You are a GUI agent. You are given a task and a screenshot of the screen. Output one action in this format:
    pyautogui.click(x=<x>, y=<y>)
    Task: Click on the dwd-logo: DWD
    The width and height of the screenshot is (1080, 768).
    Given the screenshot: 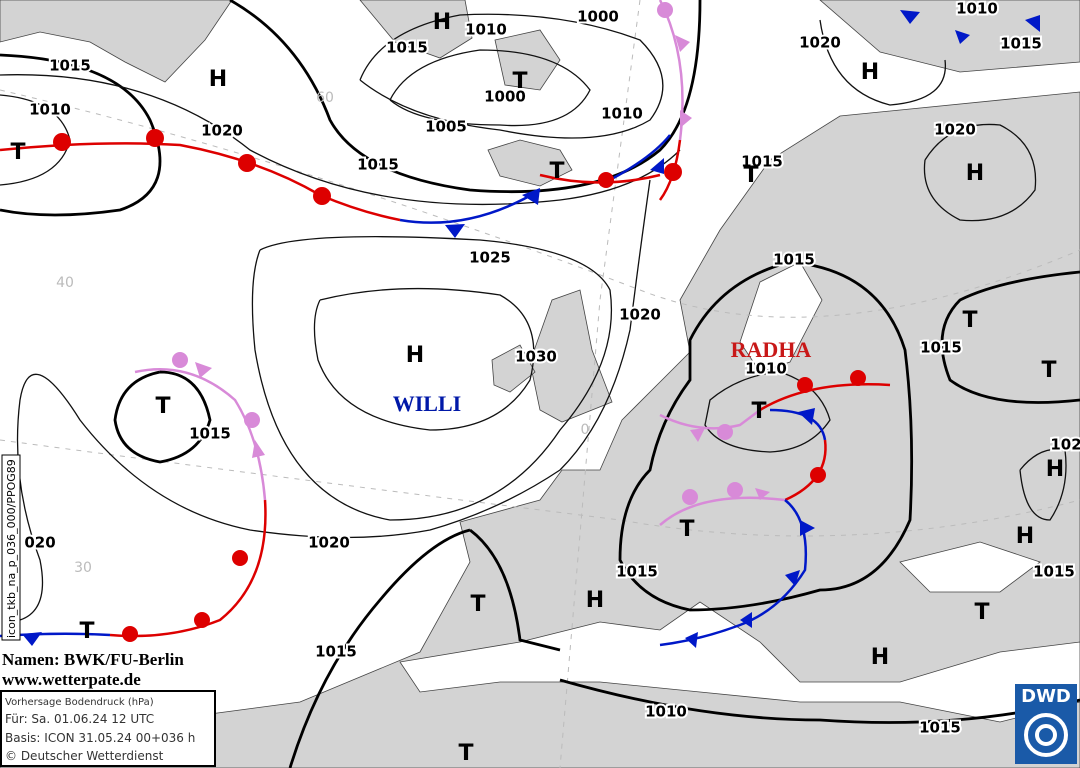 What is the action you would take?
    pyautogui.click(x=1046, y=724)
    